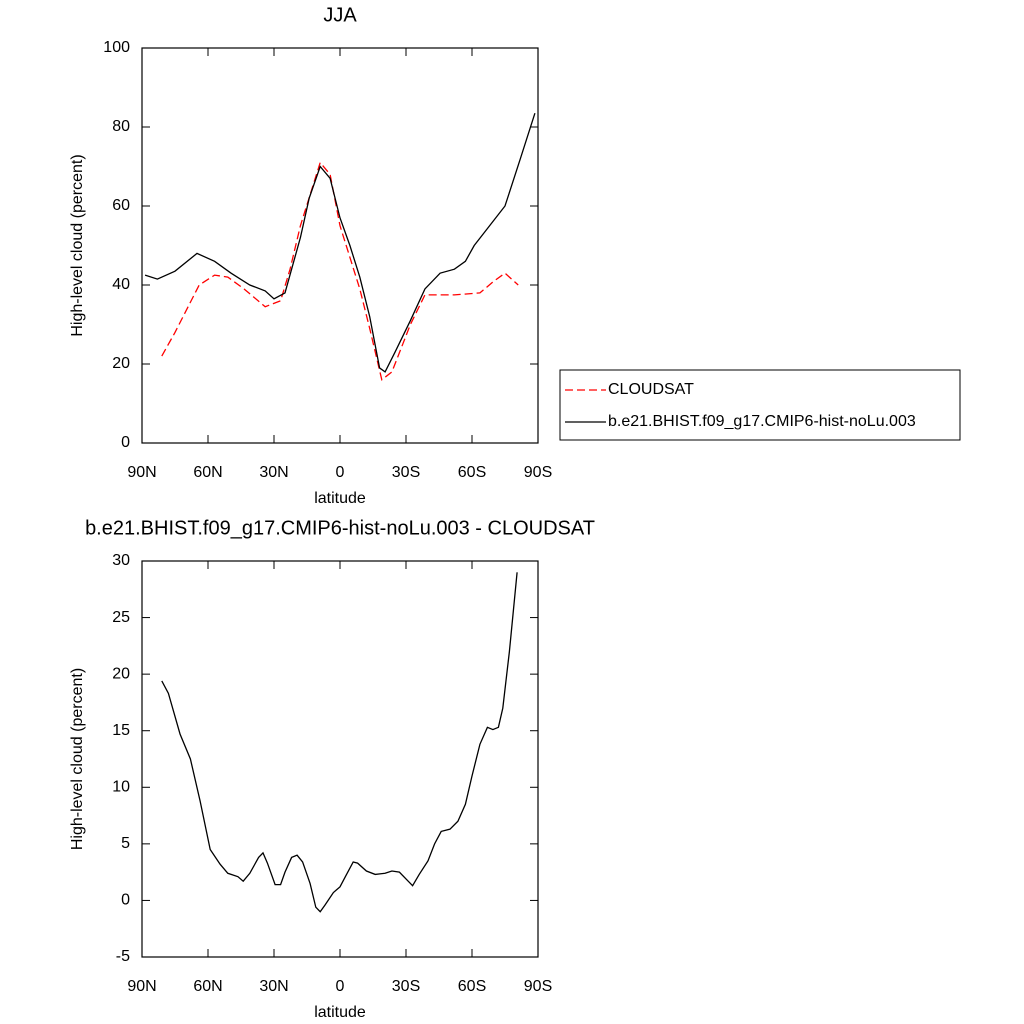  I want to click on y-tick-label: 5, so click(125, 843).